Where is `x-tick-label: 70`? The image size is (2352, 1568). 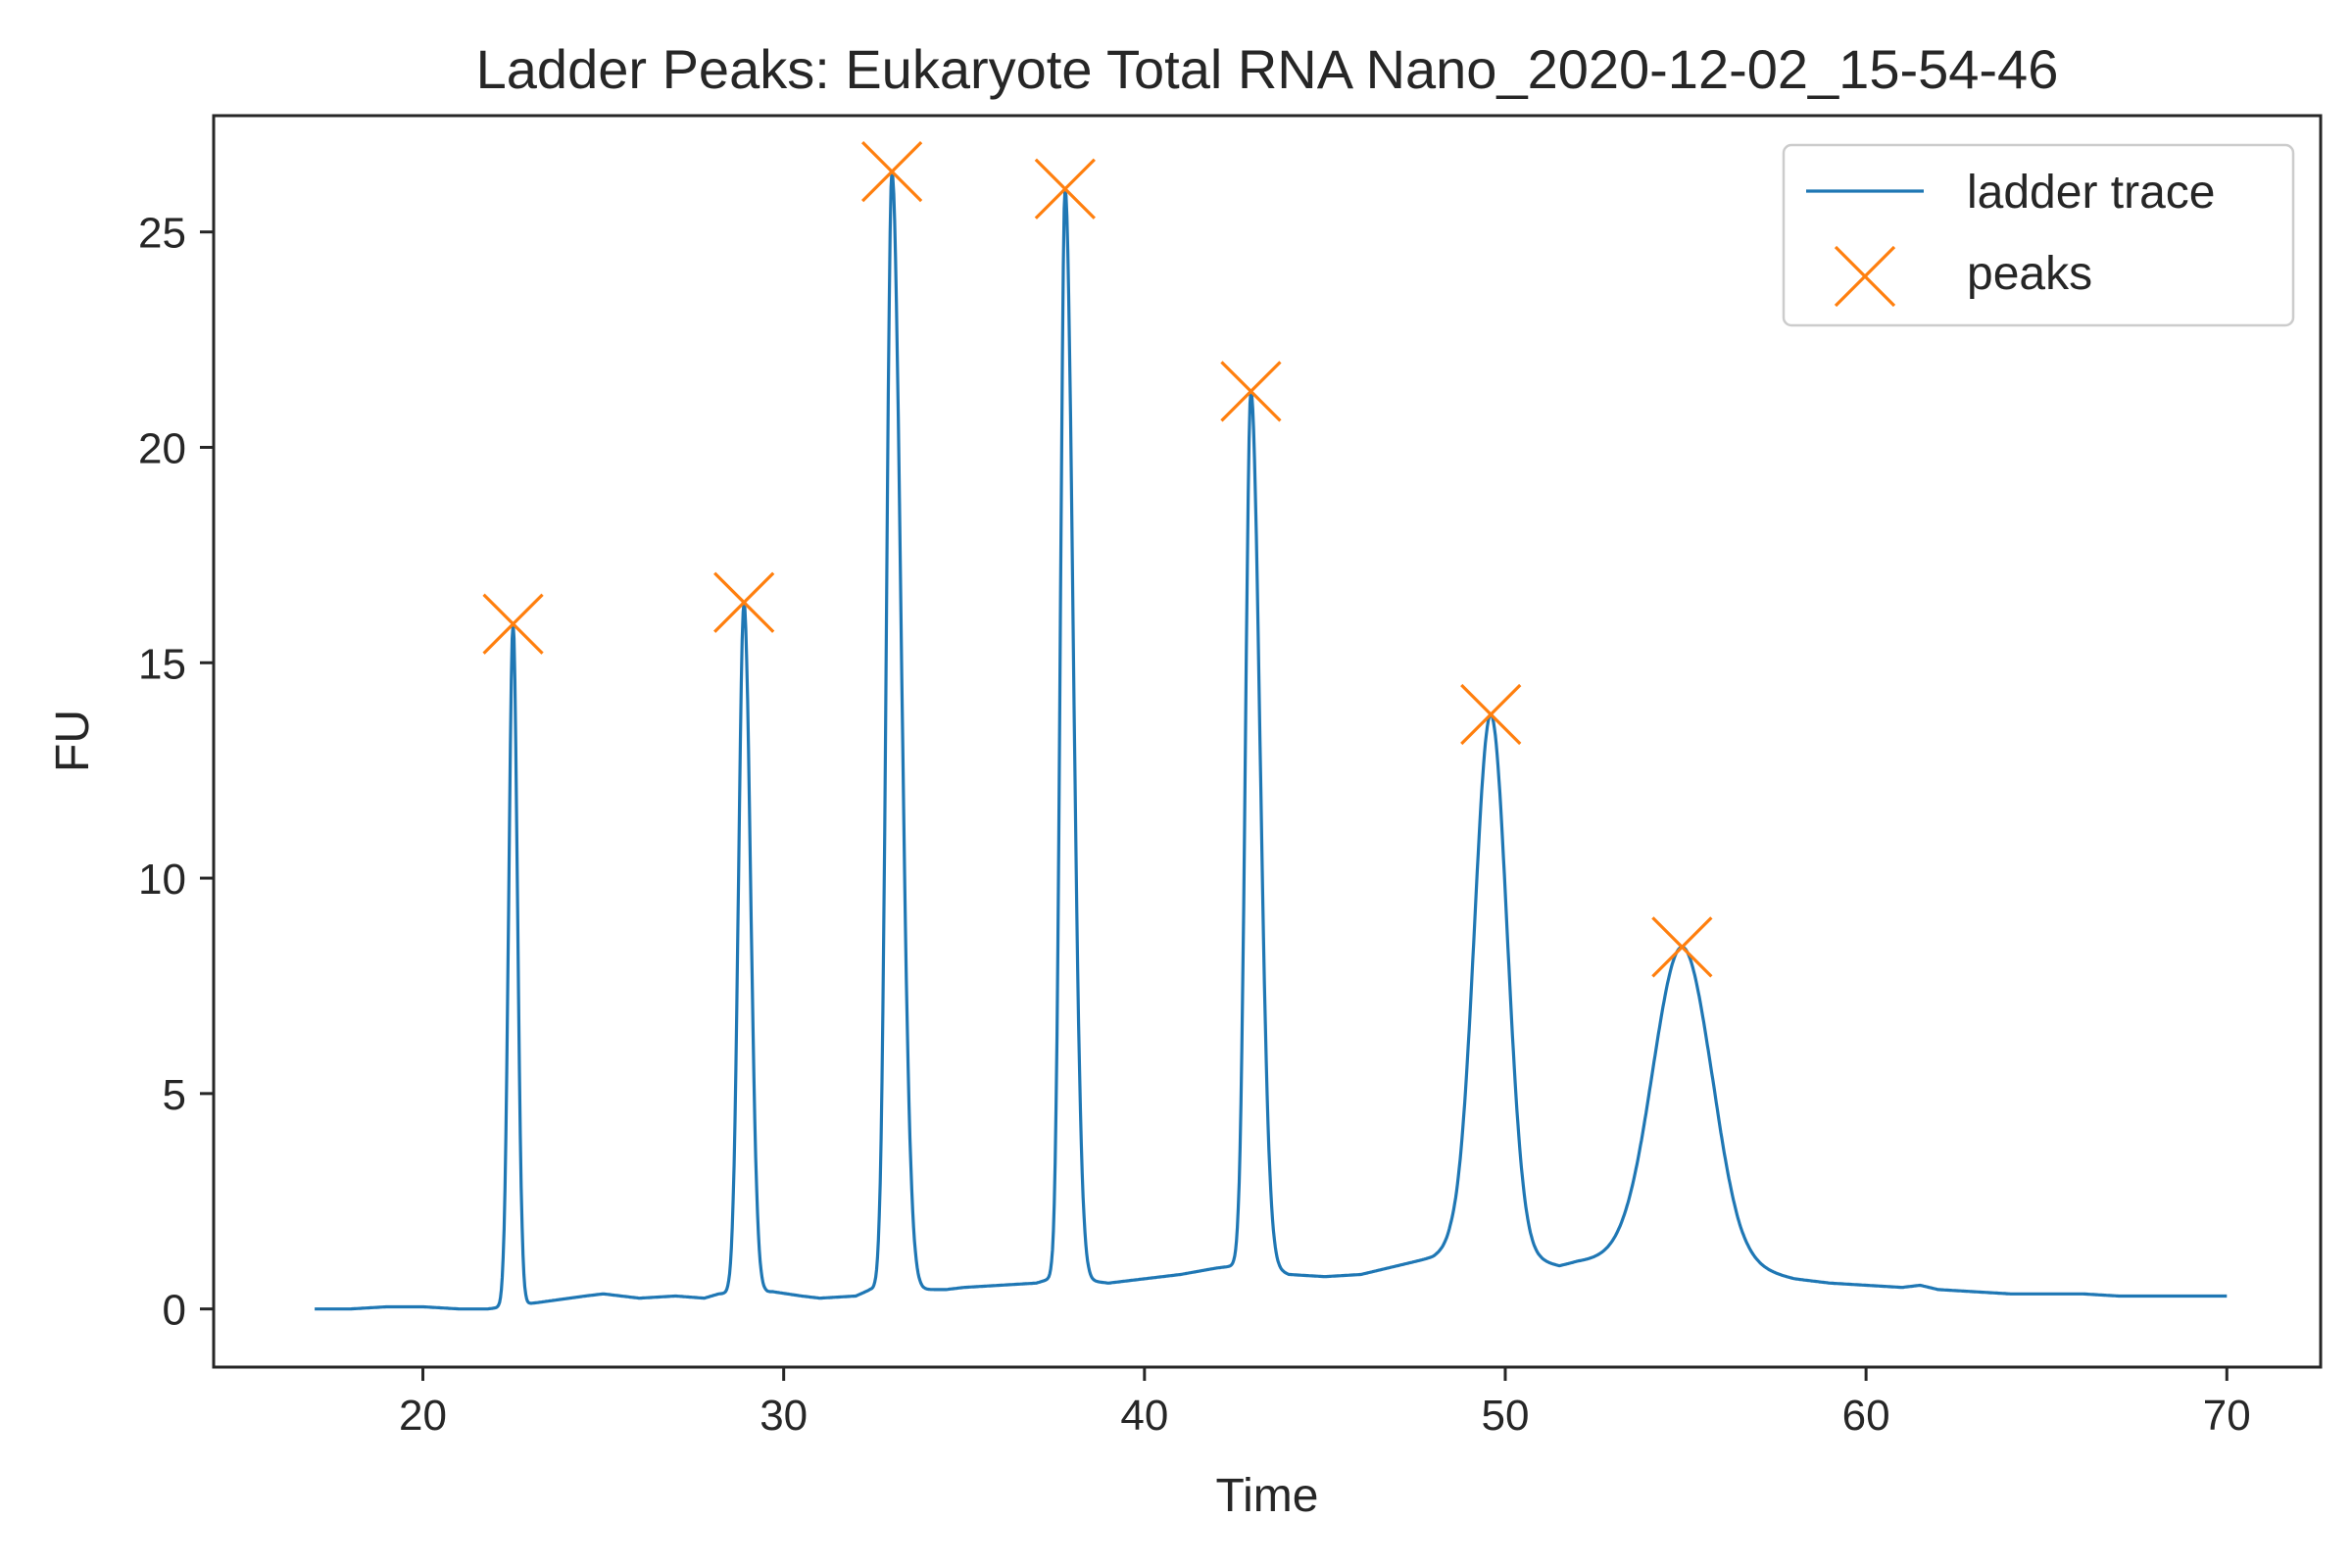 x-tick-label: 70 is located at coordinates (2227, 1416).